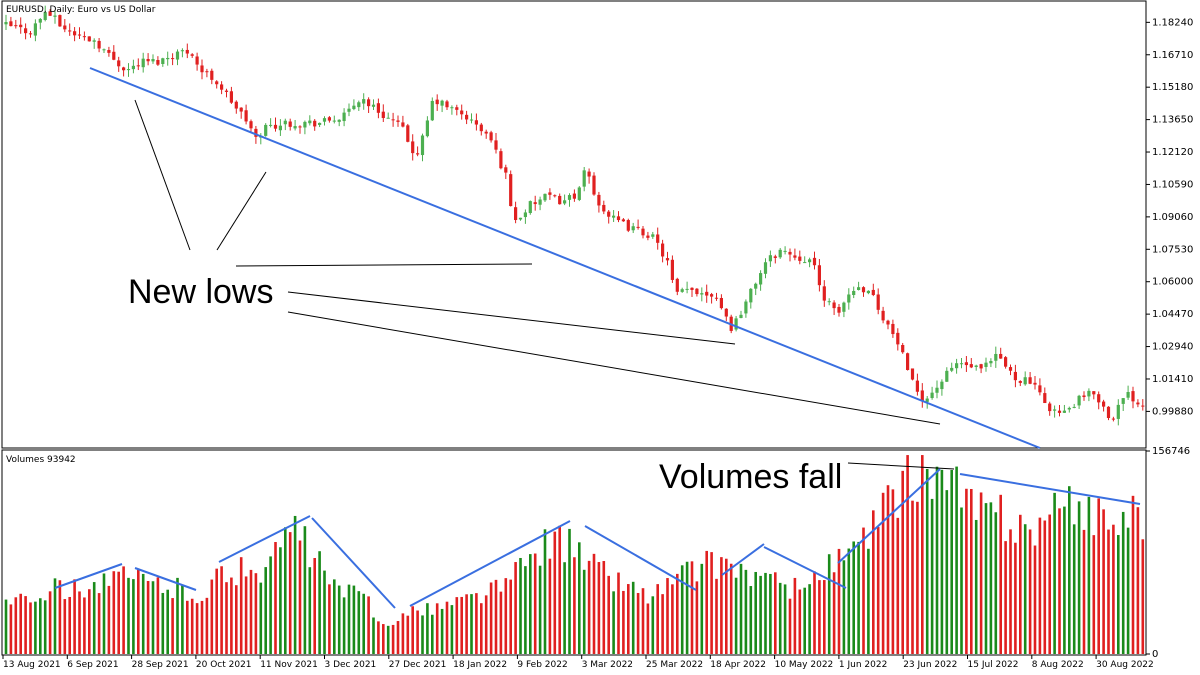 This screenshot has width=1200, height=675. What do you see at coordinates (1172, 55) in the screenshot?
I see `price-tick-label: 1.16710` at bounding box center [1172, 55].